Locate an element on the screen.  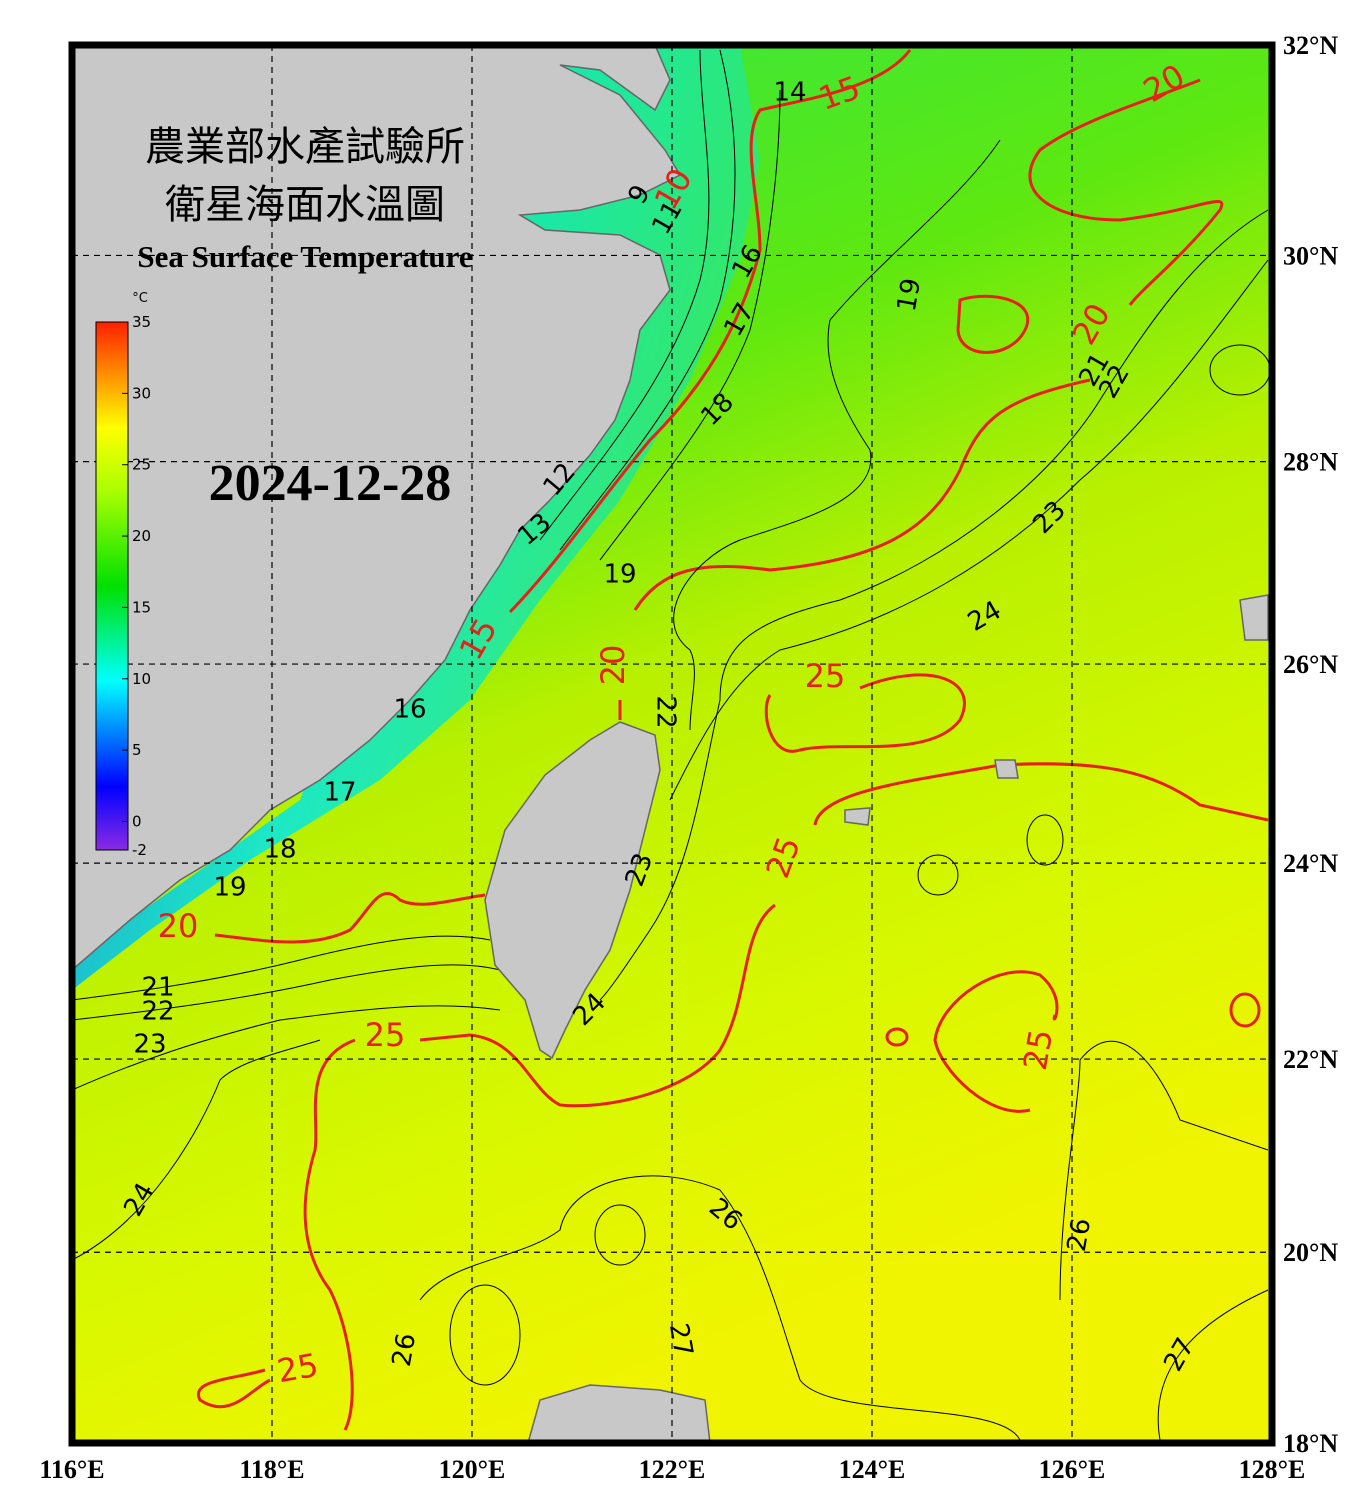
lat-label: 26°N is located at coordinates (1310, 664).